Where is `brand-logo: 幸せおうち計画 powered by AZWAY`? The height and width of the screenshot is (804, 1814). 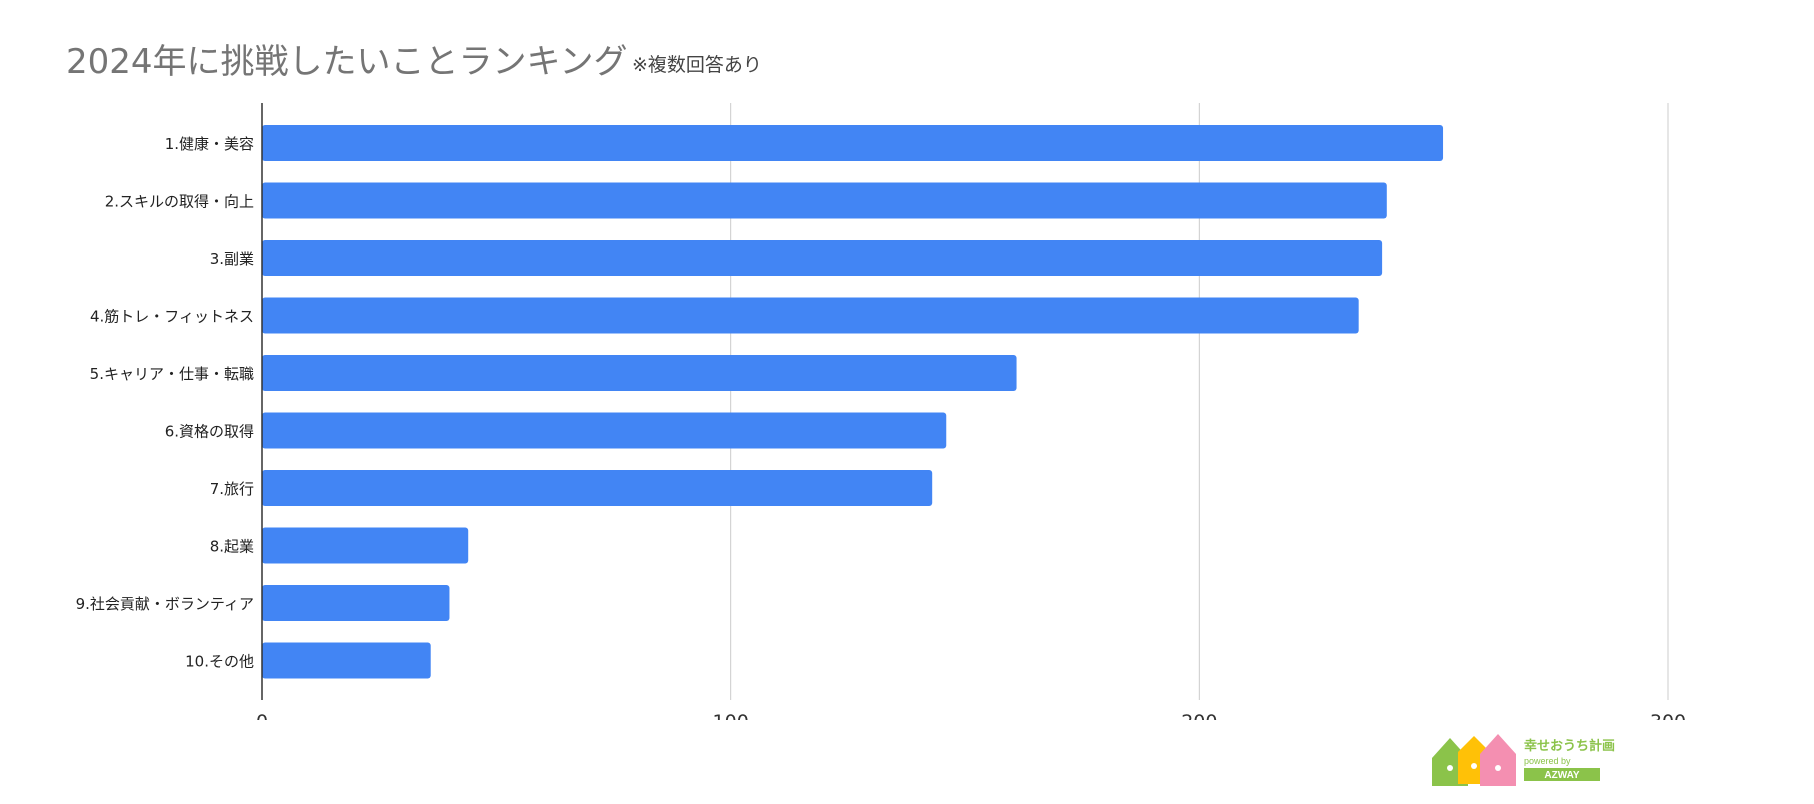
brand-logo: 幸せおうち計画 powered by AZWAY is located at coordinates (1523, 760).